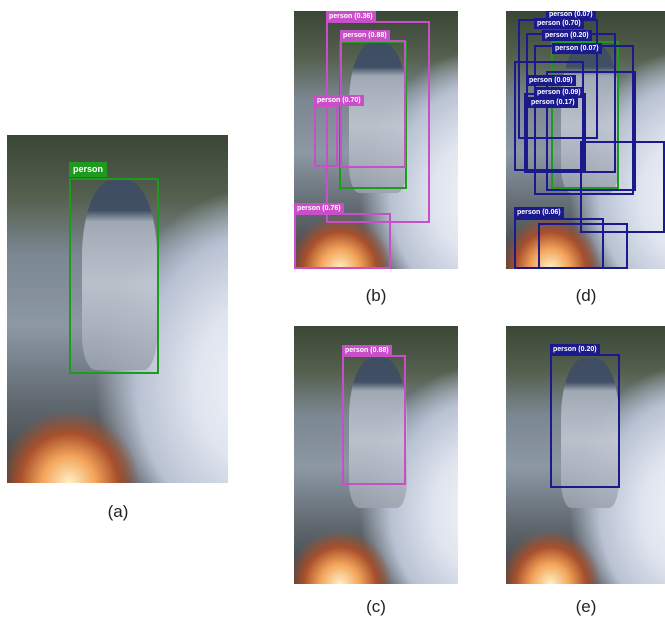 This screenshot has width=665, height=620. What do you see at coordinates (553, 102) in the screenshot?
I see `detection-label: person (0.17)` at bounding box center [553, 102].